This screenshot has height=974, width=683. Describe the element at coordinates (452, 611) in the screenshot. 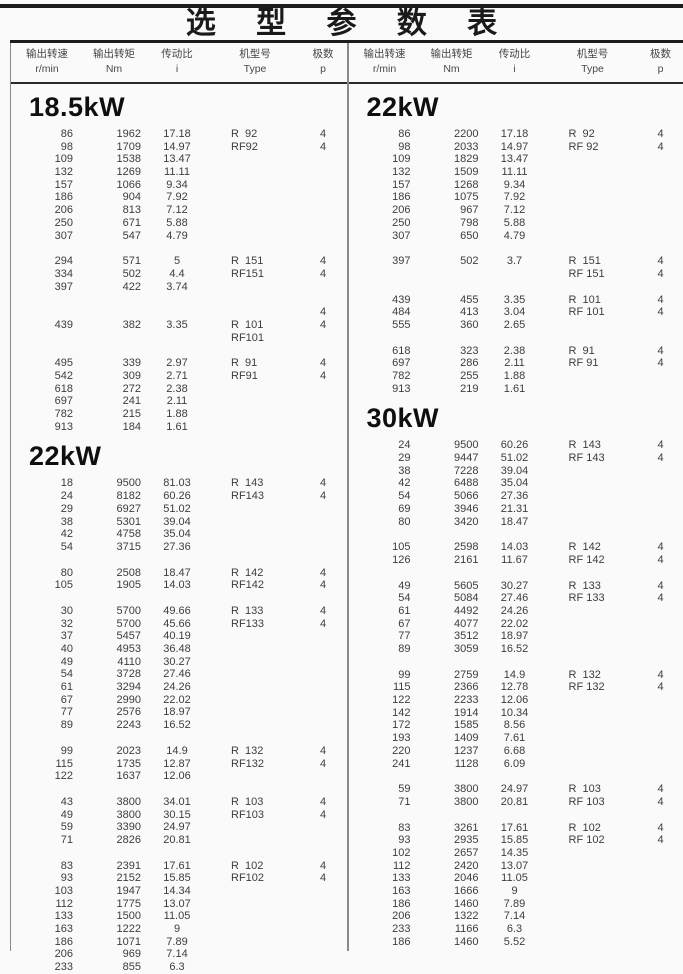

I see `table-cell: 4492` at that location.